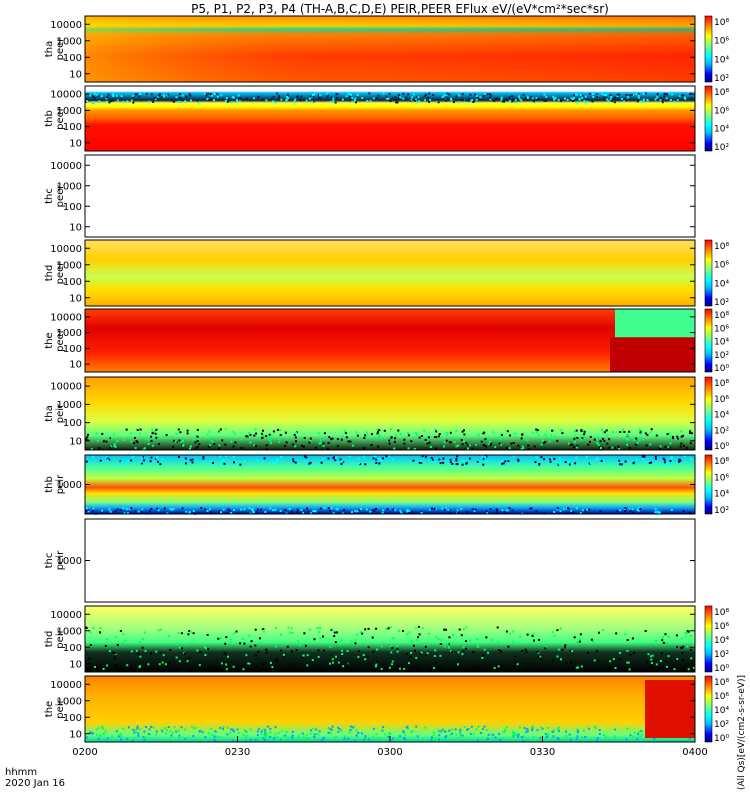 Image resolution: width=750 pixels, height=800 pixels. Describe the element at coordinates (55, 413) in the screenshot. I see `panel-ylabel: thapeir` at that location.